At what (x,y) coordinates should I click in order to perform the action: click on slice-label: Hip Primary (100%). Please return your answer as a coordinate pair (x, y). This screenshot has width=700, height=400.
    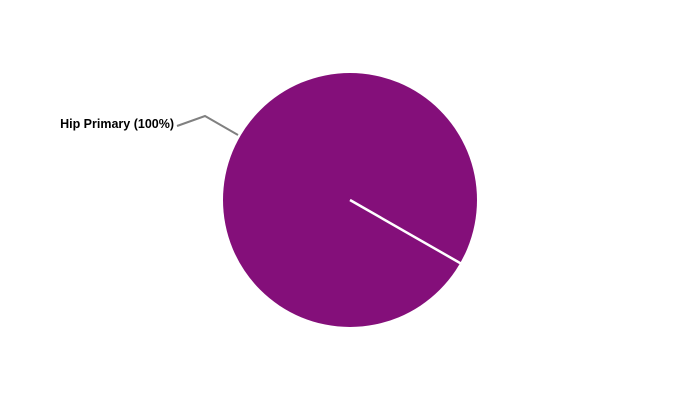
    Looking at the image, I should click on (117, 124).